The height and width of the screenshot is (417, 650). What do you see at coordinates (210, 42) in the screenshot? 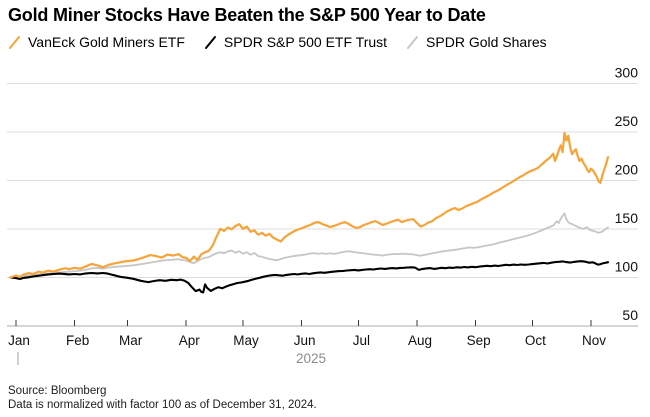
I see `black-slash-icon` at bounding box center [210, 42].